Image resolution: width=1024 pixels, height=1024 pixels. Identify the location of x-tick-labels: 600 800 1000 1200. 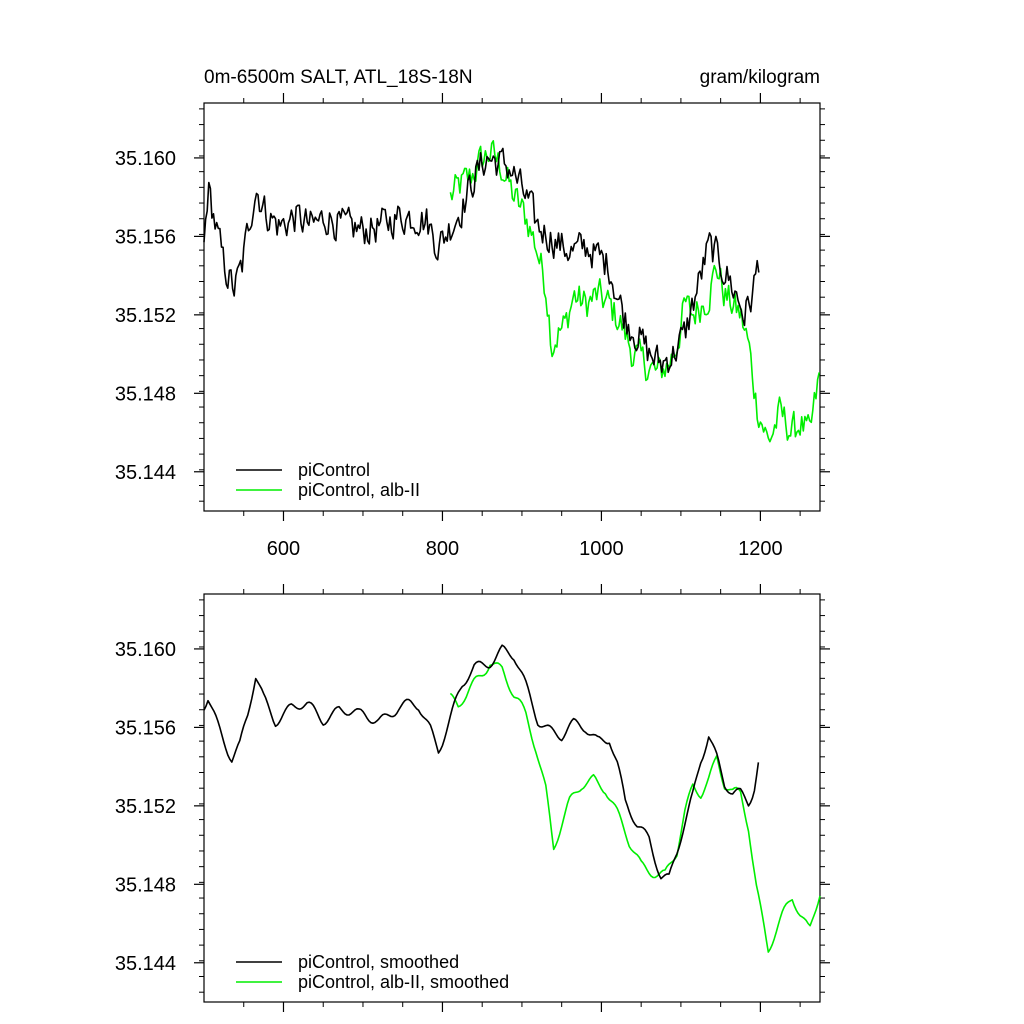
(525, 549).